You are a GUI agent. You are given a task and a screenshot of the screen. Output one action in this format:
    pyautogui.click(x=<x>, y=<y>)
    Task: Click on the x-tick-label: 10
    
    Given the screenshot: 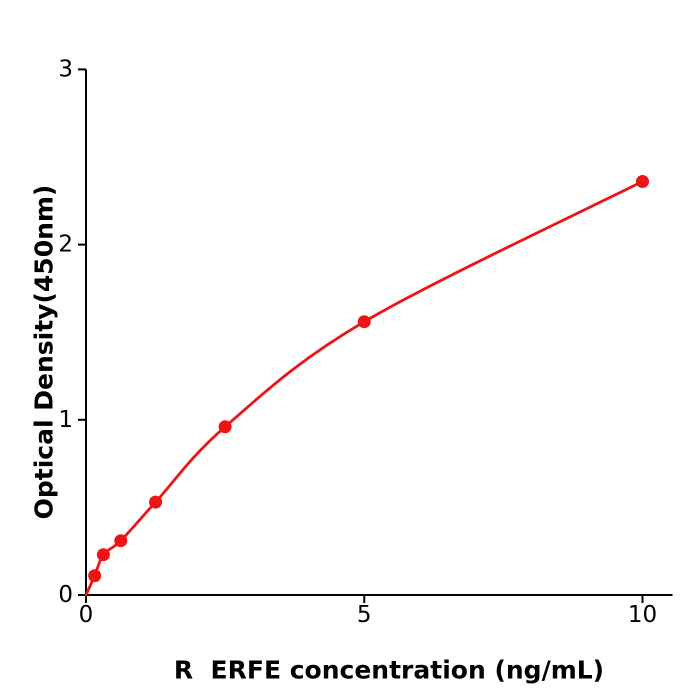 What is the action you would take?
    pyautogui.click(x=642, y=615)
    